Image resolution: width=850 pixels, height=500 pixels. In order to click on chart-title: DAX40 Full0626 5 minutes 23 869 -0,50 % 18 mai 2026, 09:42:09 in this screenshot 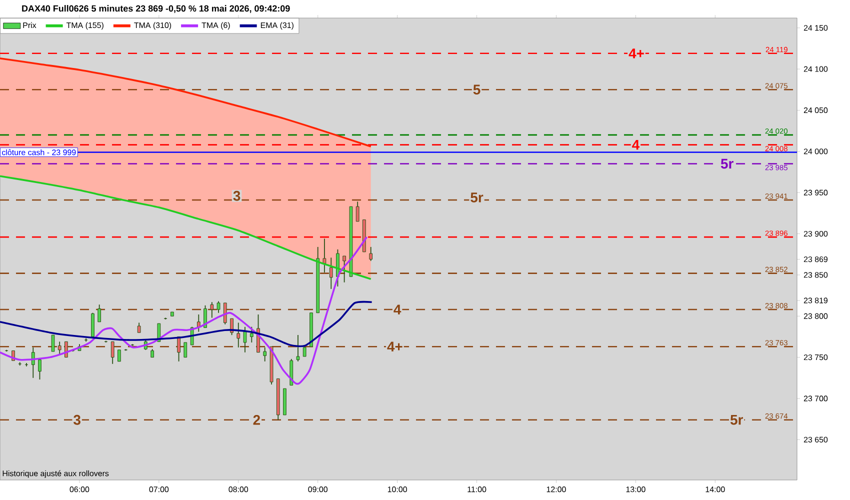, I will do `click(156, 9)`.